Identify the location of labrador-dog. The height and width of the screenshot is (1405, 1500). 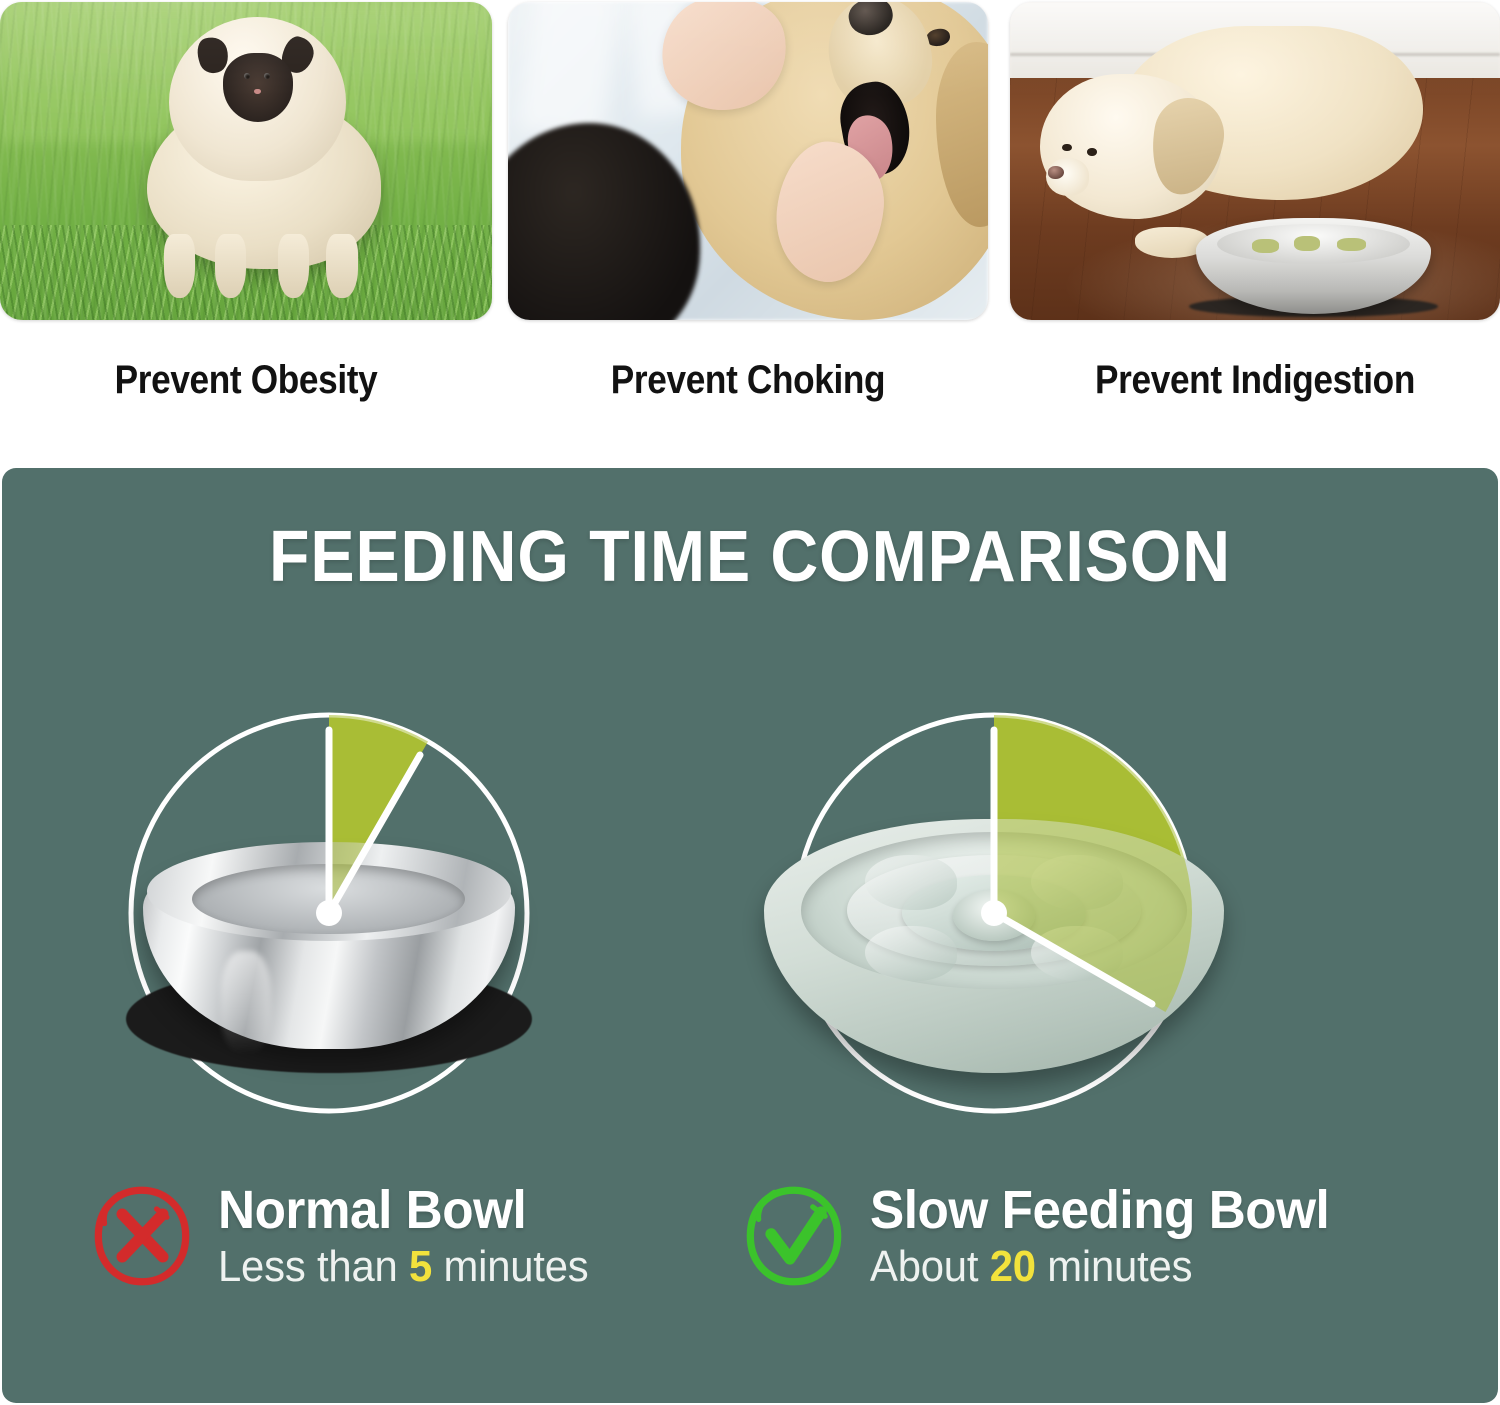
(1226, 142).